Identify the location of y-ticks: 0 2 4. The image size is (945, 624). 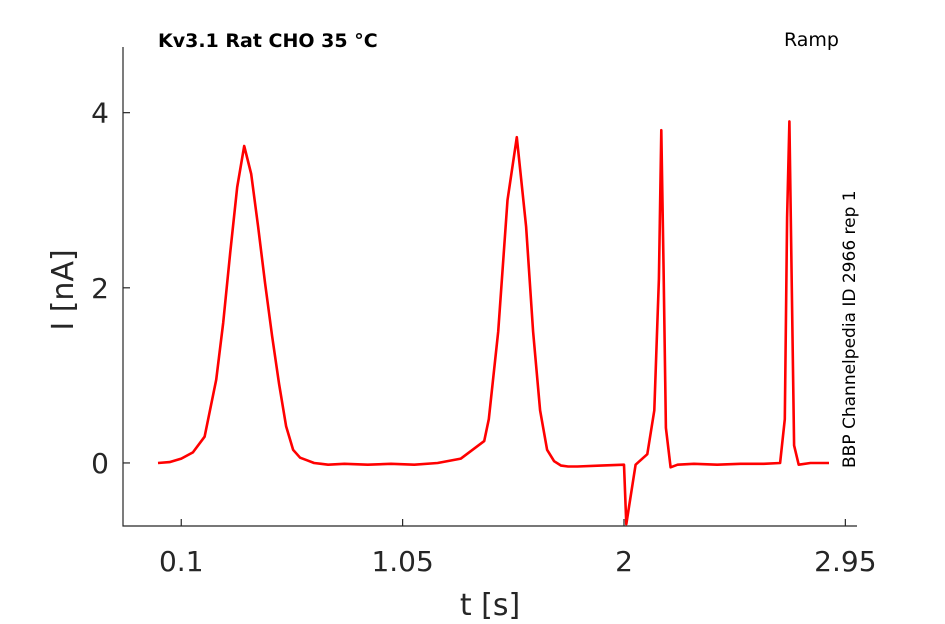
(110, 288).